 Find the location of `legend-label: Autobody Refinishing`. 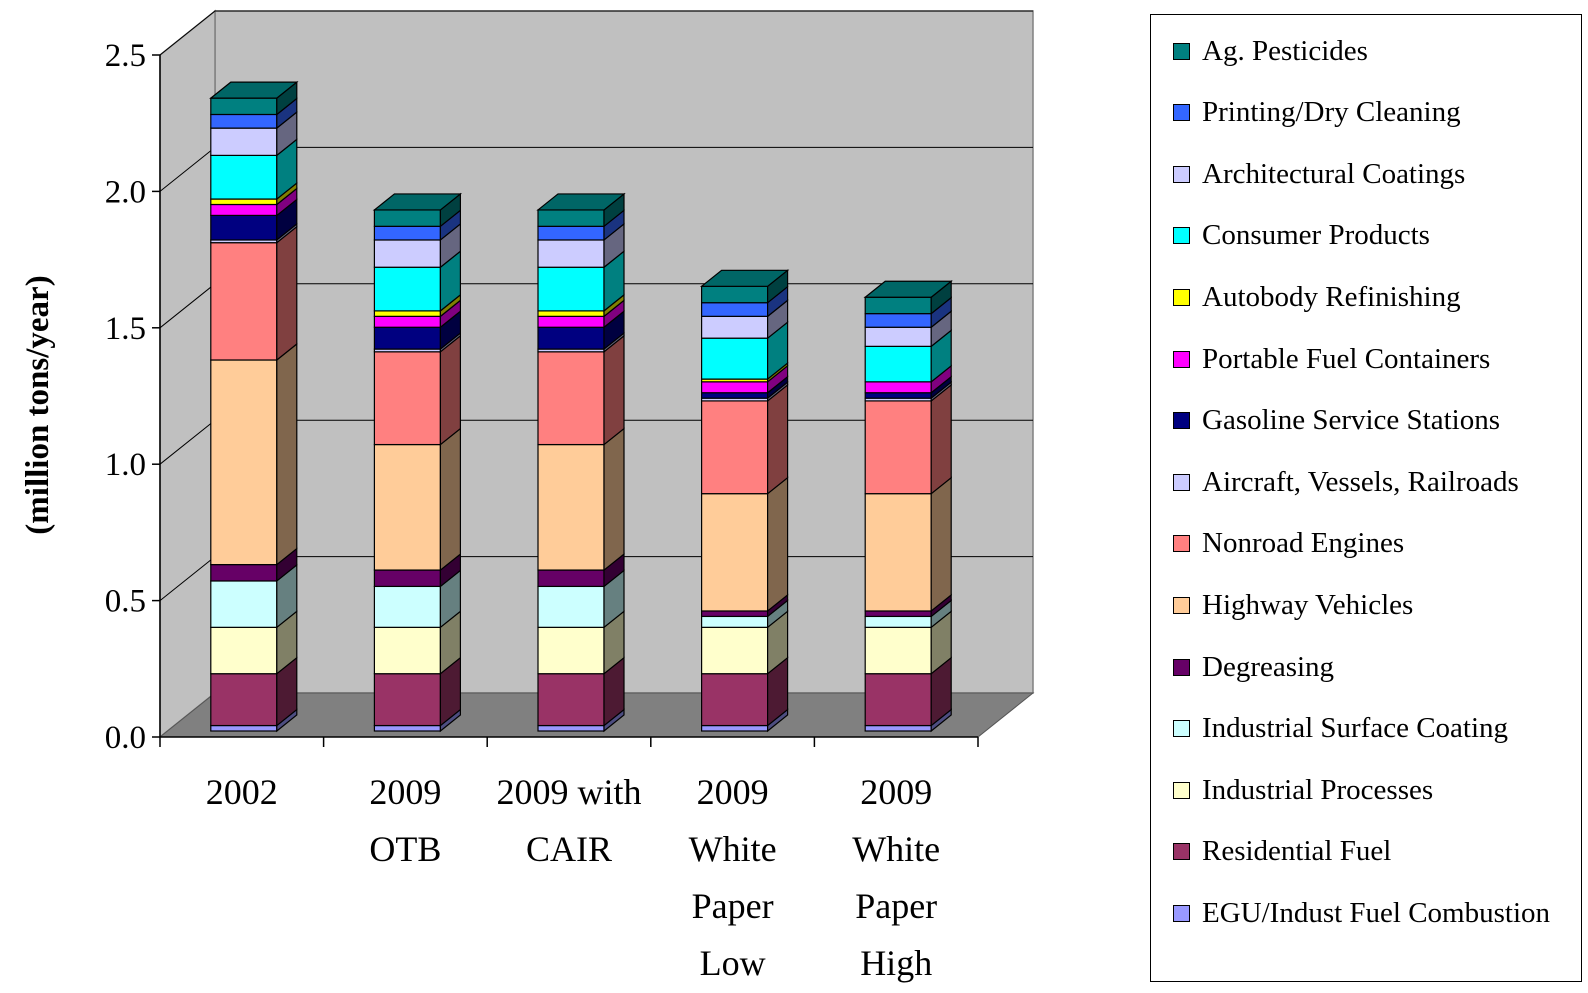

legend-label: Autobody Refinishing is located at coordinates (1331, 296).